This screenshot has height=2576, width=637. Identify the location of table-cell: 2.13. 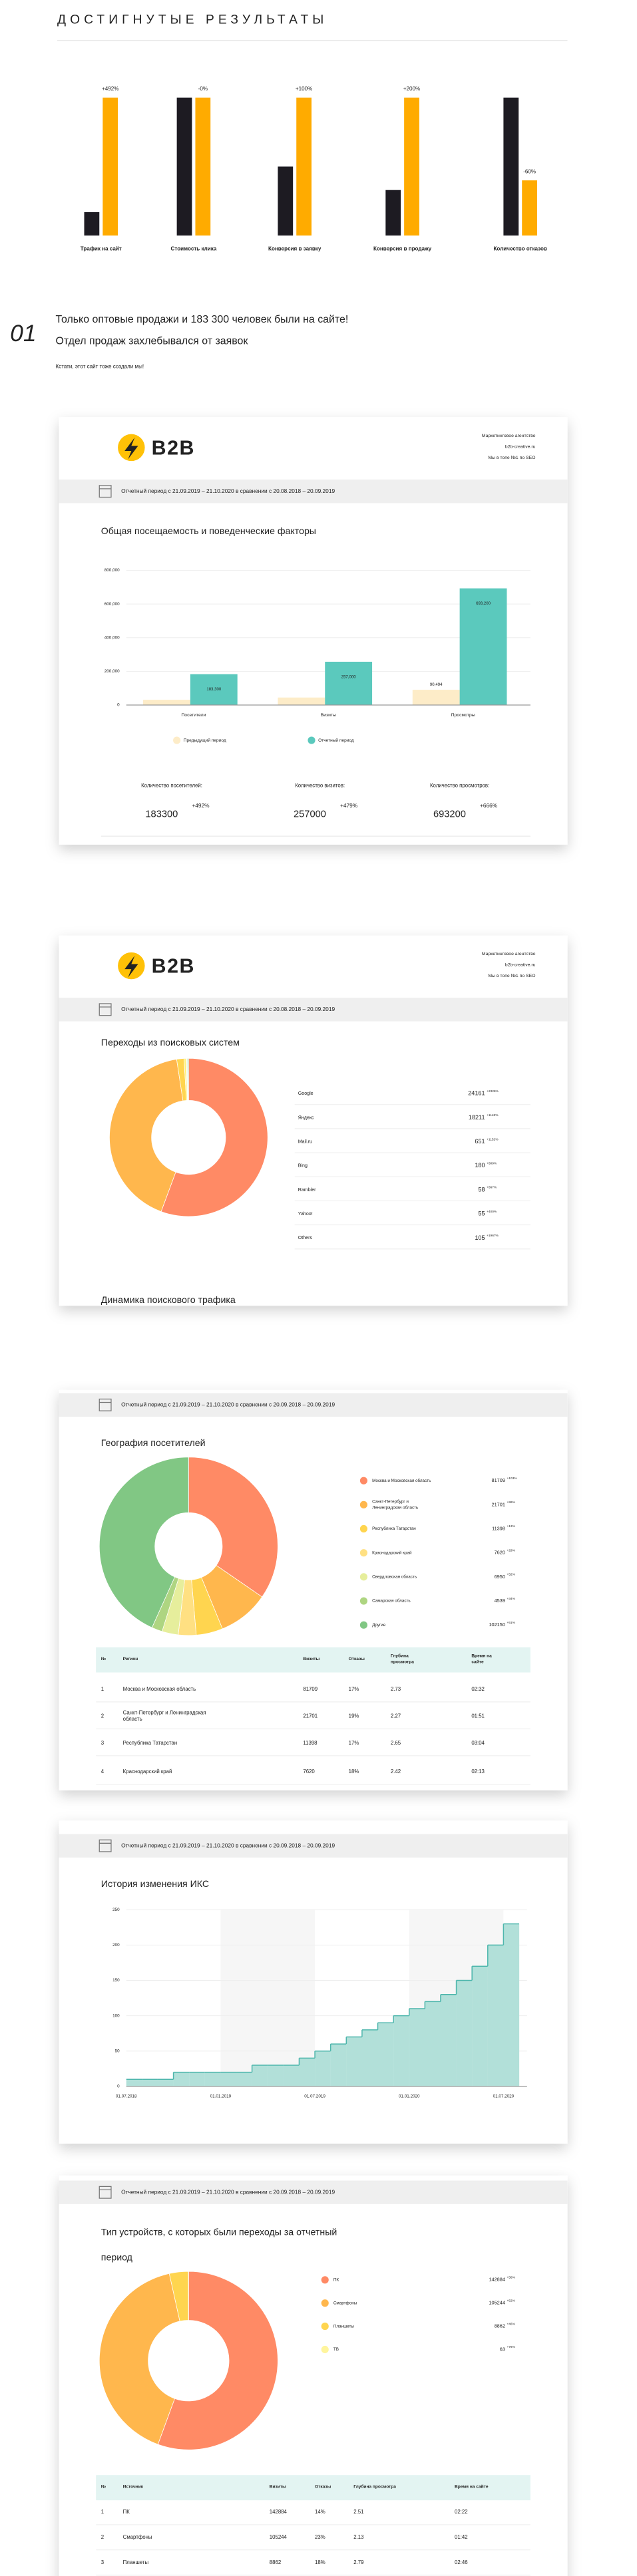
(358, 2537).